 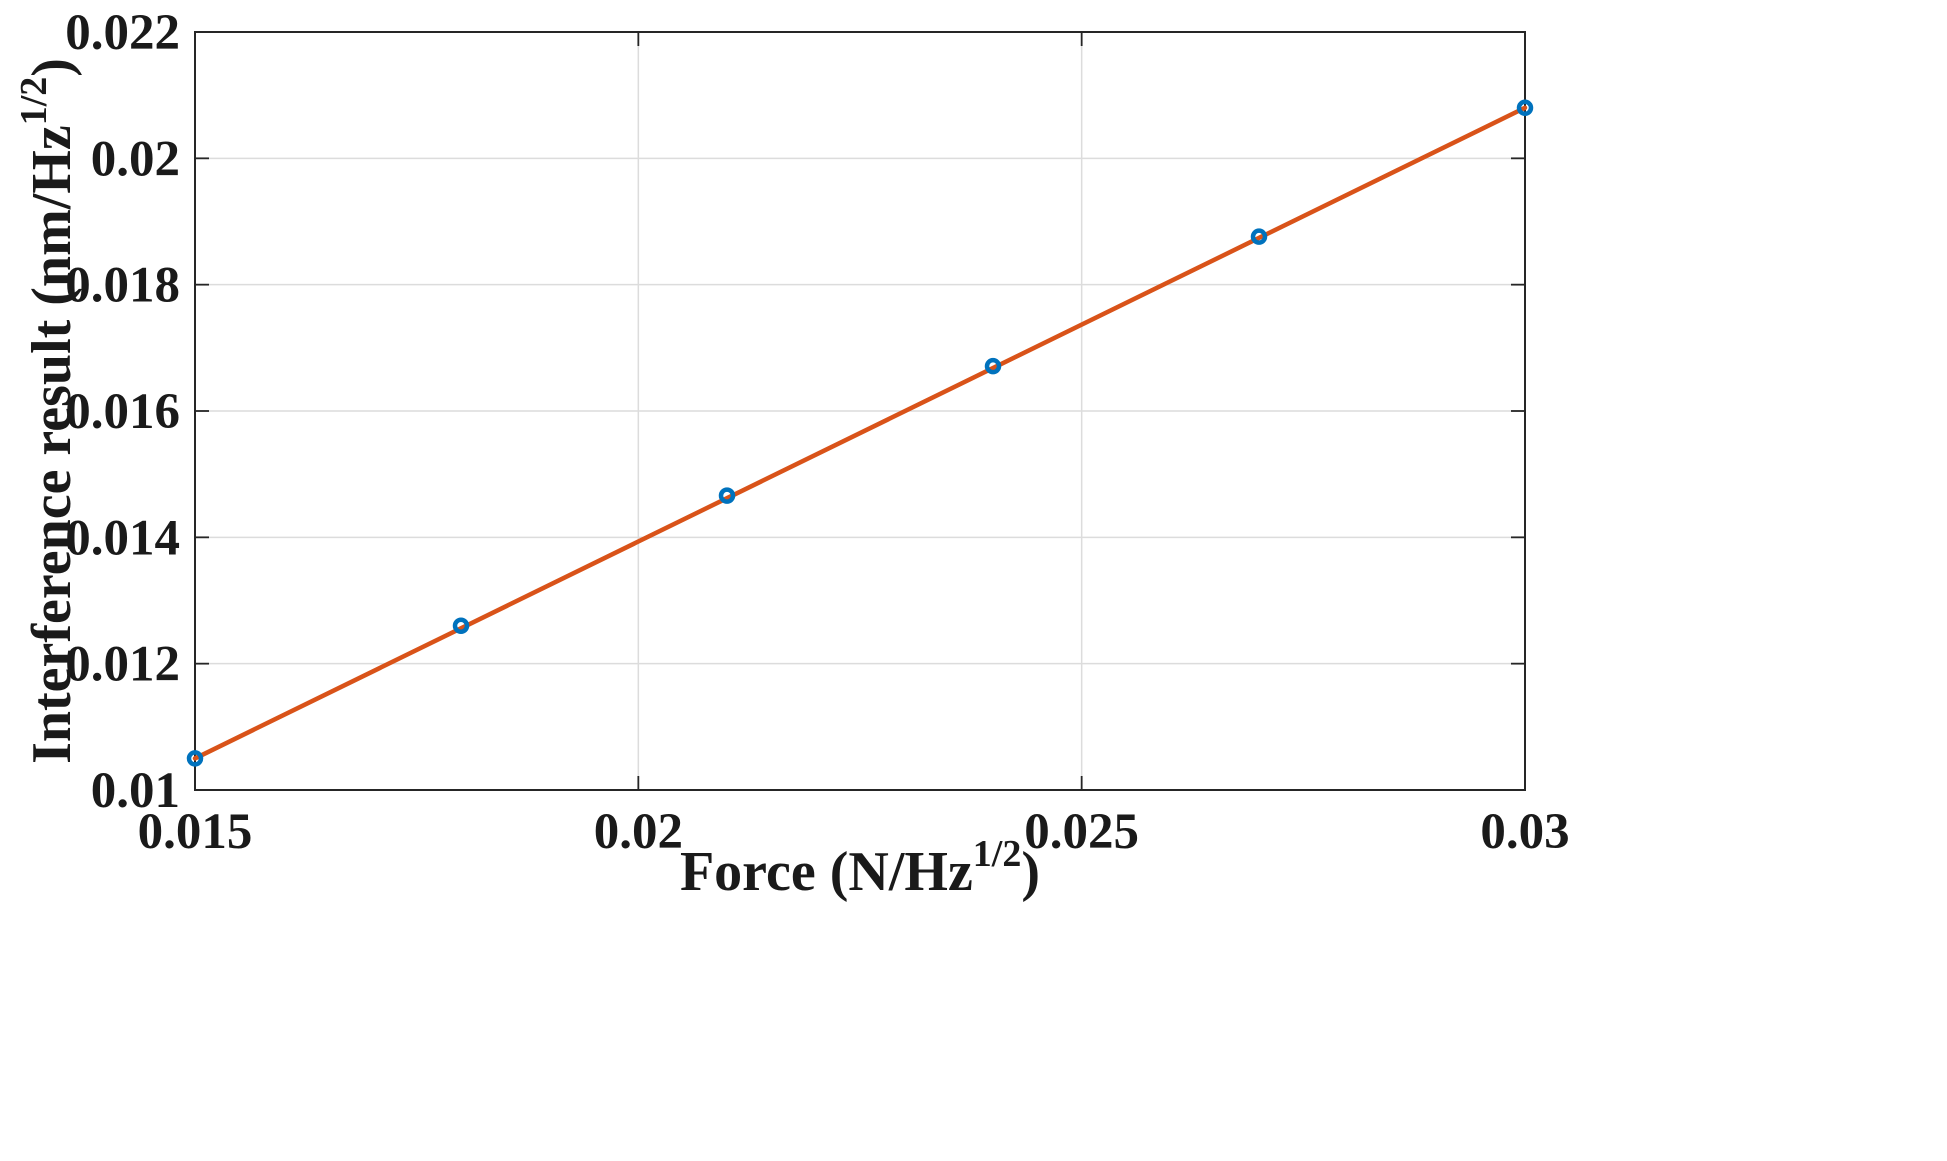 I want to click on y-axis-title-base: Interference result (nm/Hz, so click(x=52, y=444).